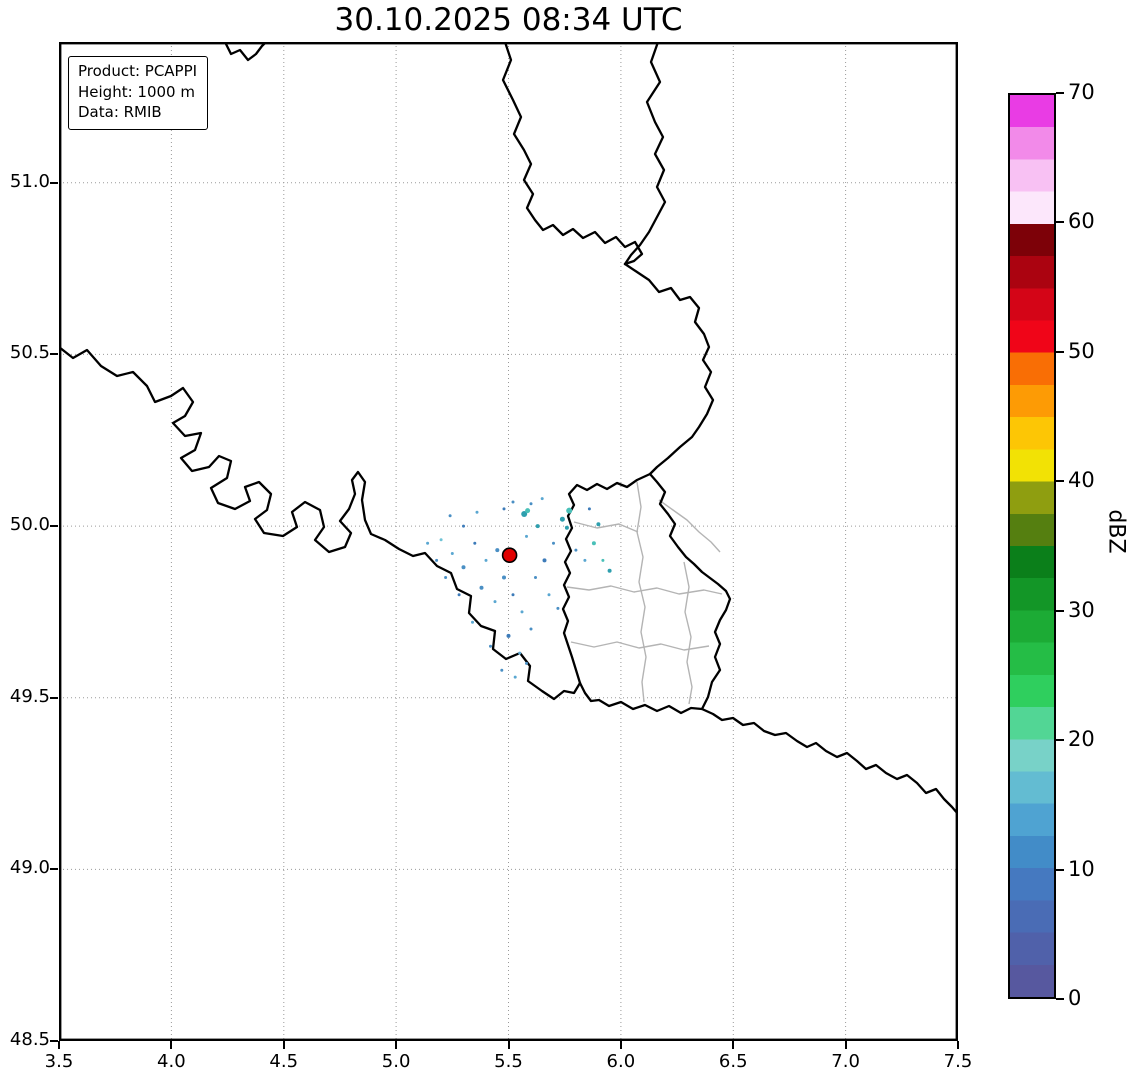 The height and width of the screenshot is (1084, 1145). What do you see at coordinates (29, 181) in the screenshot?
I see `y-tick-label: 51.0` at bounding box center [29, 181].